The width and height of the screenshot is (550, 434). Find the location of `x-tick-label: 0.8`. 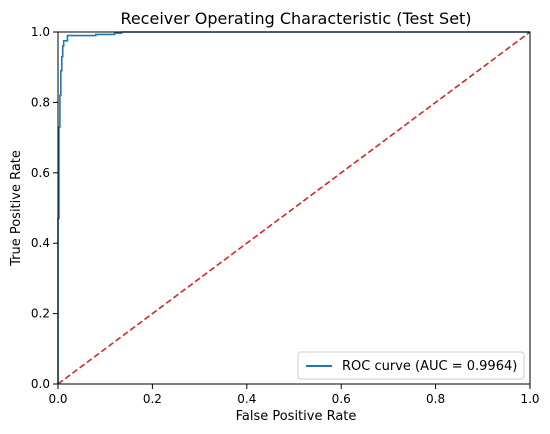

x-tick-label: 0.8 is located at coordinates (435, 399).